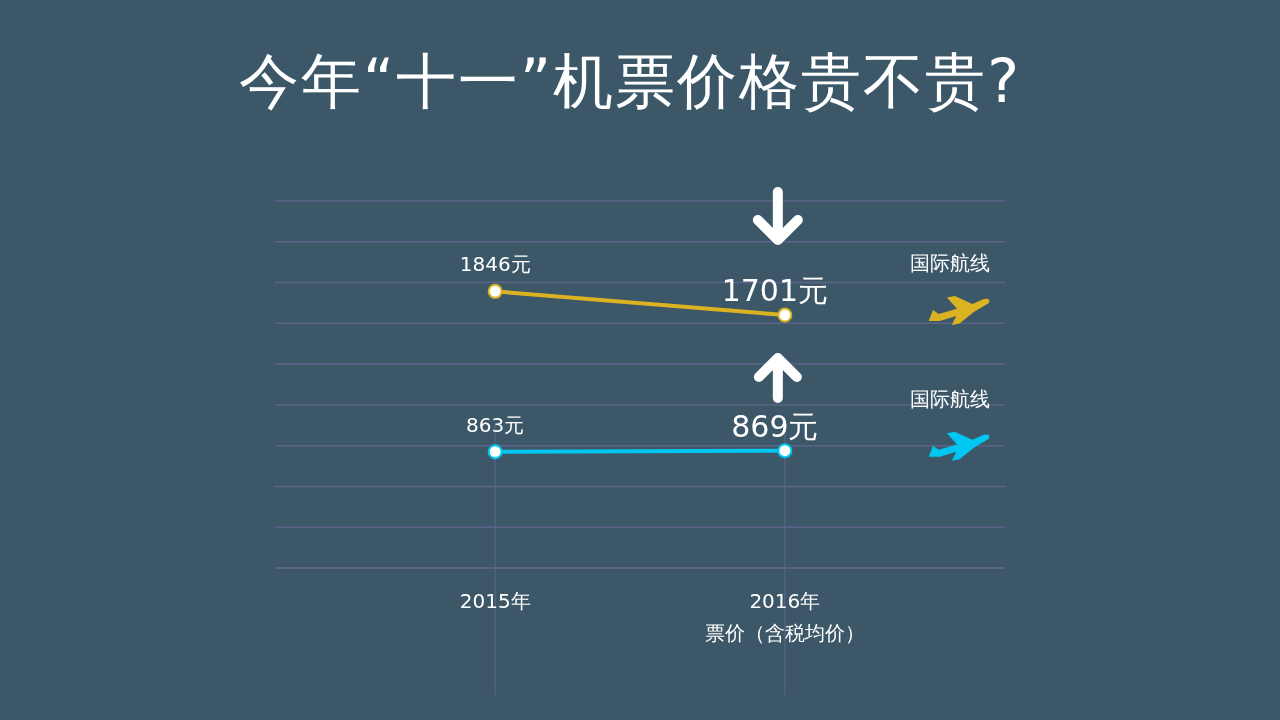  Describe the element at coordinates (495, 424) in the screenshot. I see `data-label: 863元` at that location.